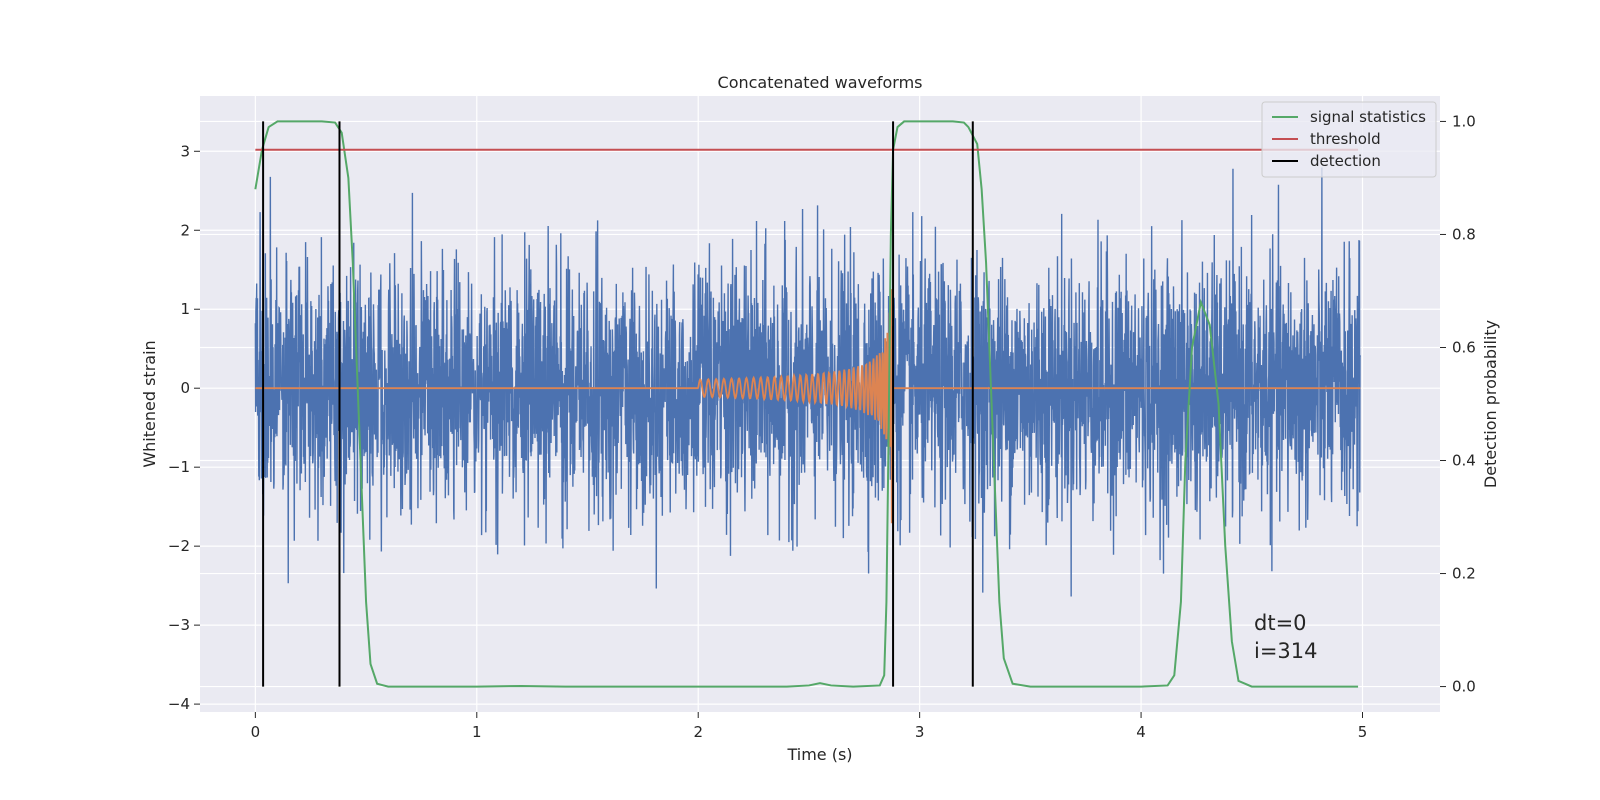  Describe the element at coordinates (1280, 623) in the screenshot. I see `annotation-dt: dt=0` at that location.